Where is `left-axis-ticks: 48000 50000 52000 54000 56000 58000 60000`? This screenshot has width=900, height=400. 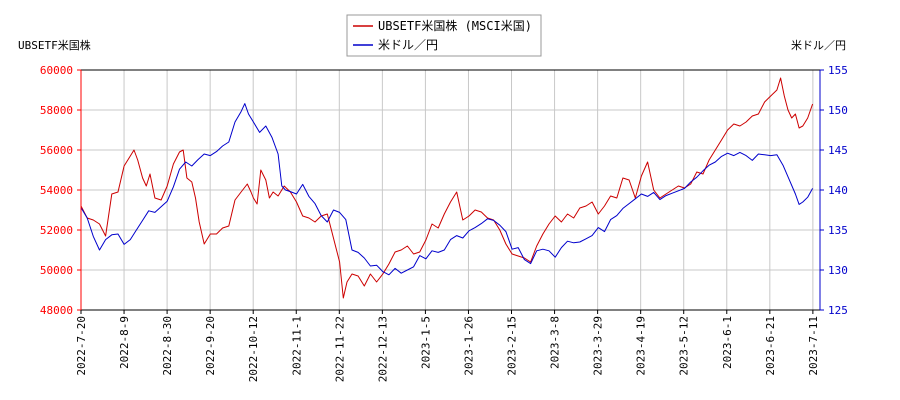
left-axis-ticks: 48000 50000 52000 54000 56000 58000 60000 is located at coordinates (61, 190).